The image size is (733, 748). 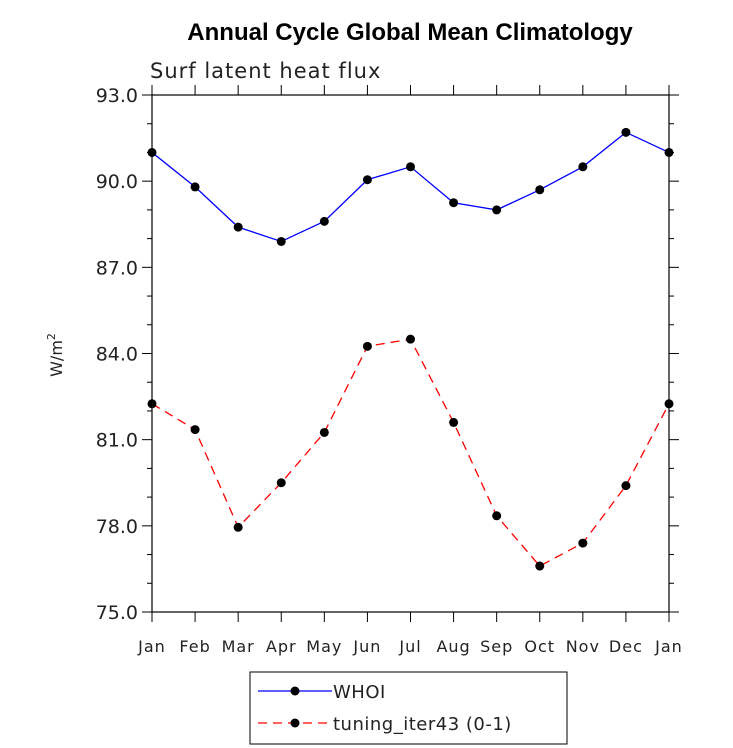 I want to click on y-axis-label: W/m2, so click(x=55, y=355).